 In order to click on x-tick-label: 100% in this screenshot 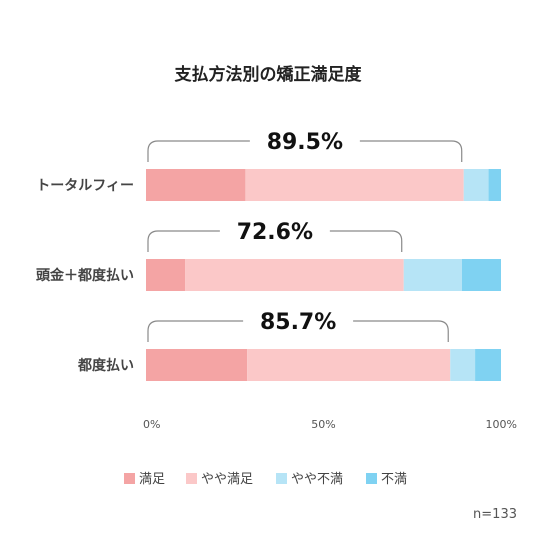, I will do `click(501, 424)`.